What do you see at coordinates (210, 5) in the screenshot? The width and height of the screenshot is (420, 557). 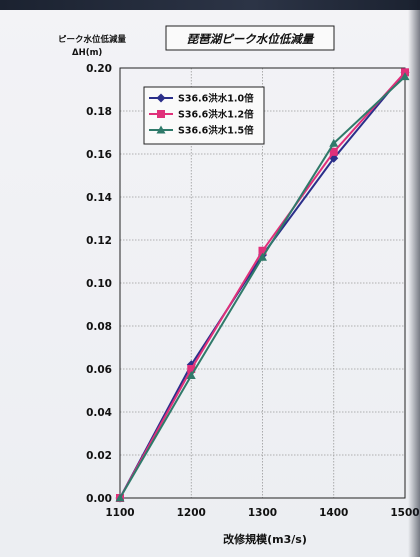 I see `top-edge-strip` at bounding box center [210, 5].